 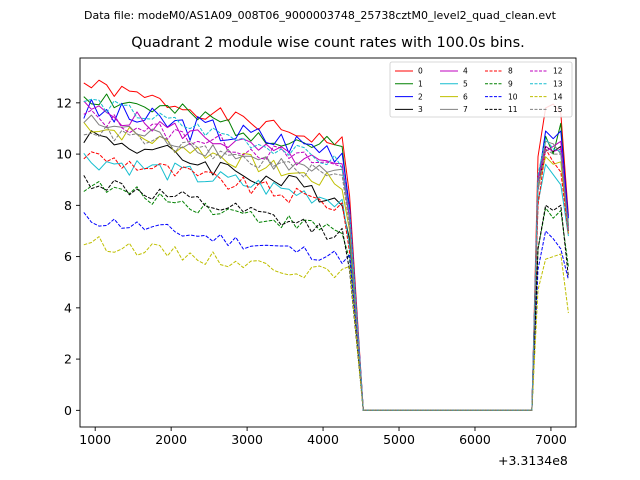 What do you see at coordinates (551, 439) in the screenshot?
I see `x-tick-label-7000: 7000` at bounding box center [551, 439].